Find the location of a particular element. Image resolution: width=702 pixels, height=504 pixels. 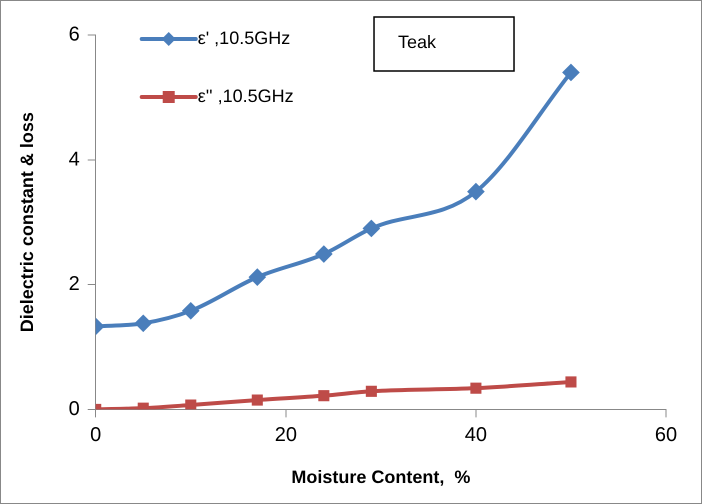

y-tick-label: 2 is located at coordinates (74, 284).